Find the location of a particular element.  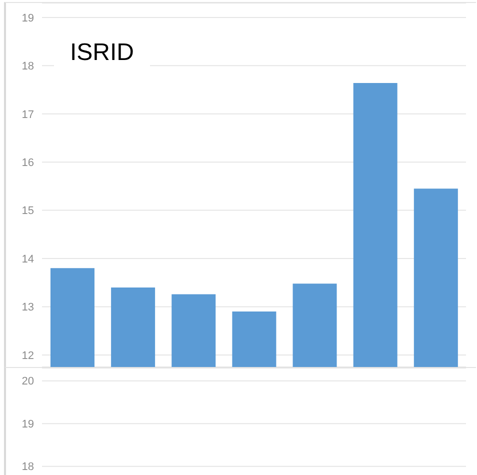

y-tick-label: 12 is located at coordinates (28, 356).